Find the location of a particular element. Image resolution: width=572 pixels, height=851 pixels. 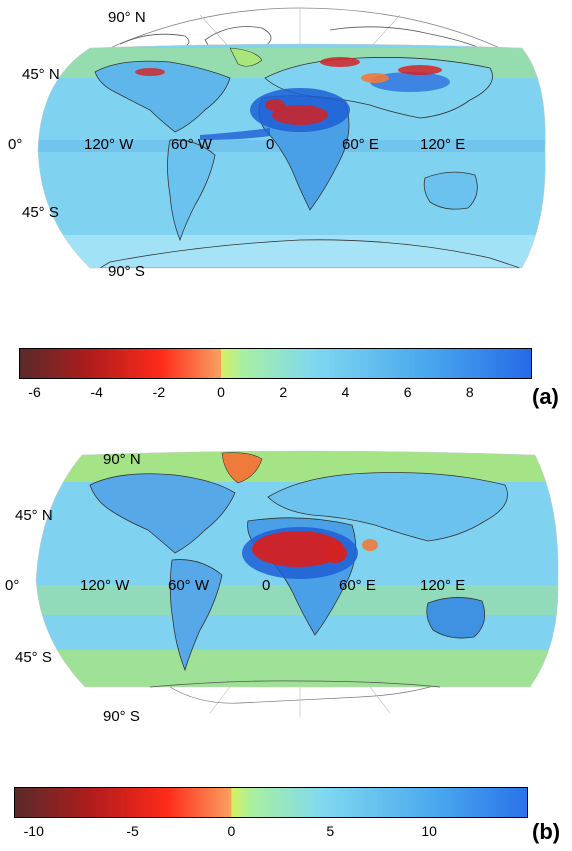

colorbar-tick-label: -10 is located at coordinates (33, 831).